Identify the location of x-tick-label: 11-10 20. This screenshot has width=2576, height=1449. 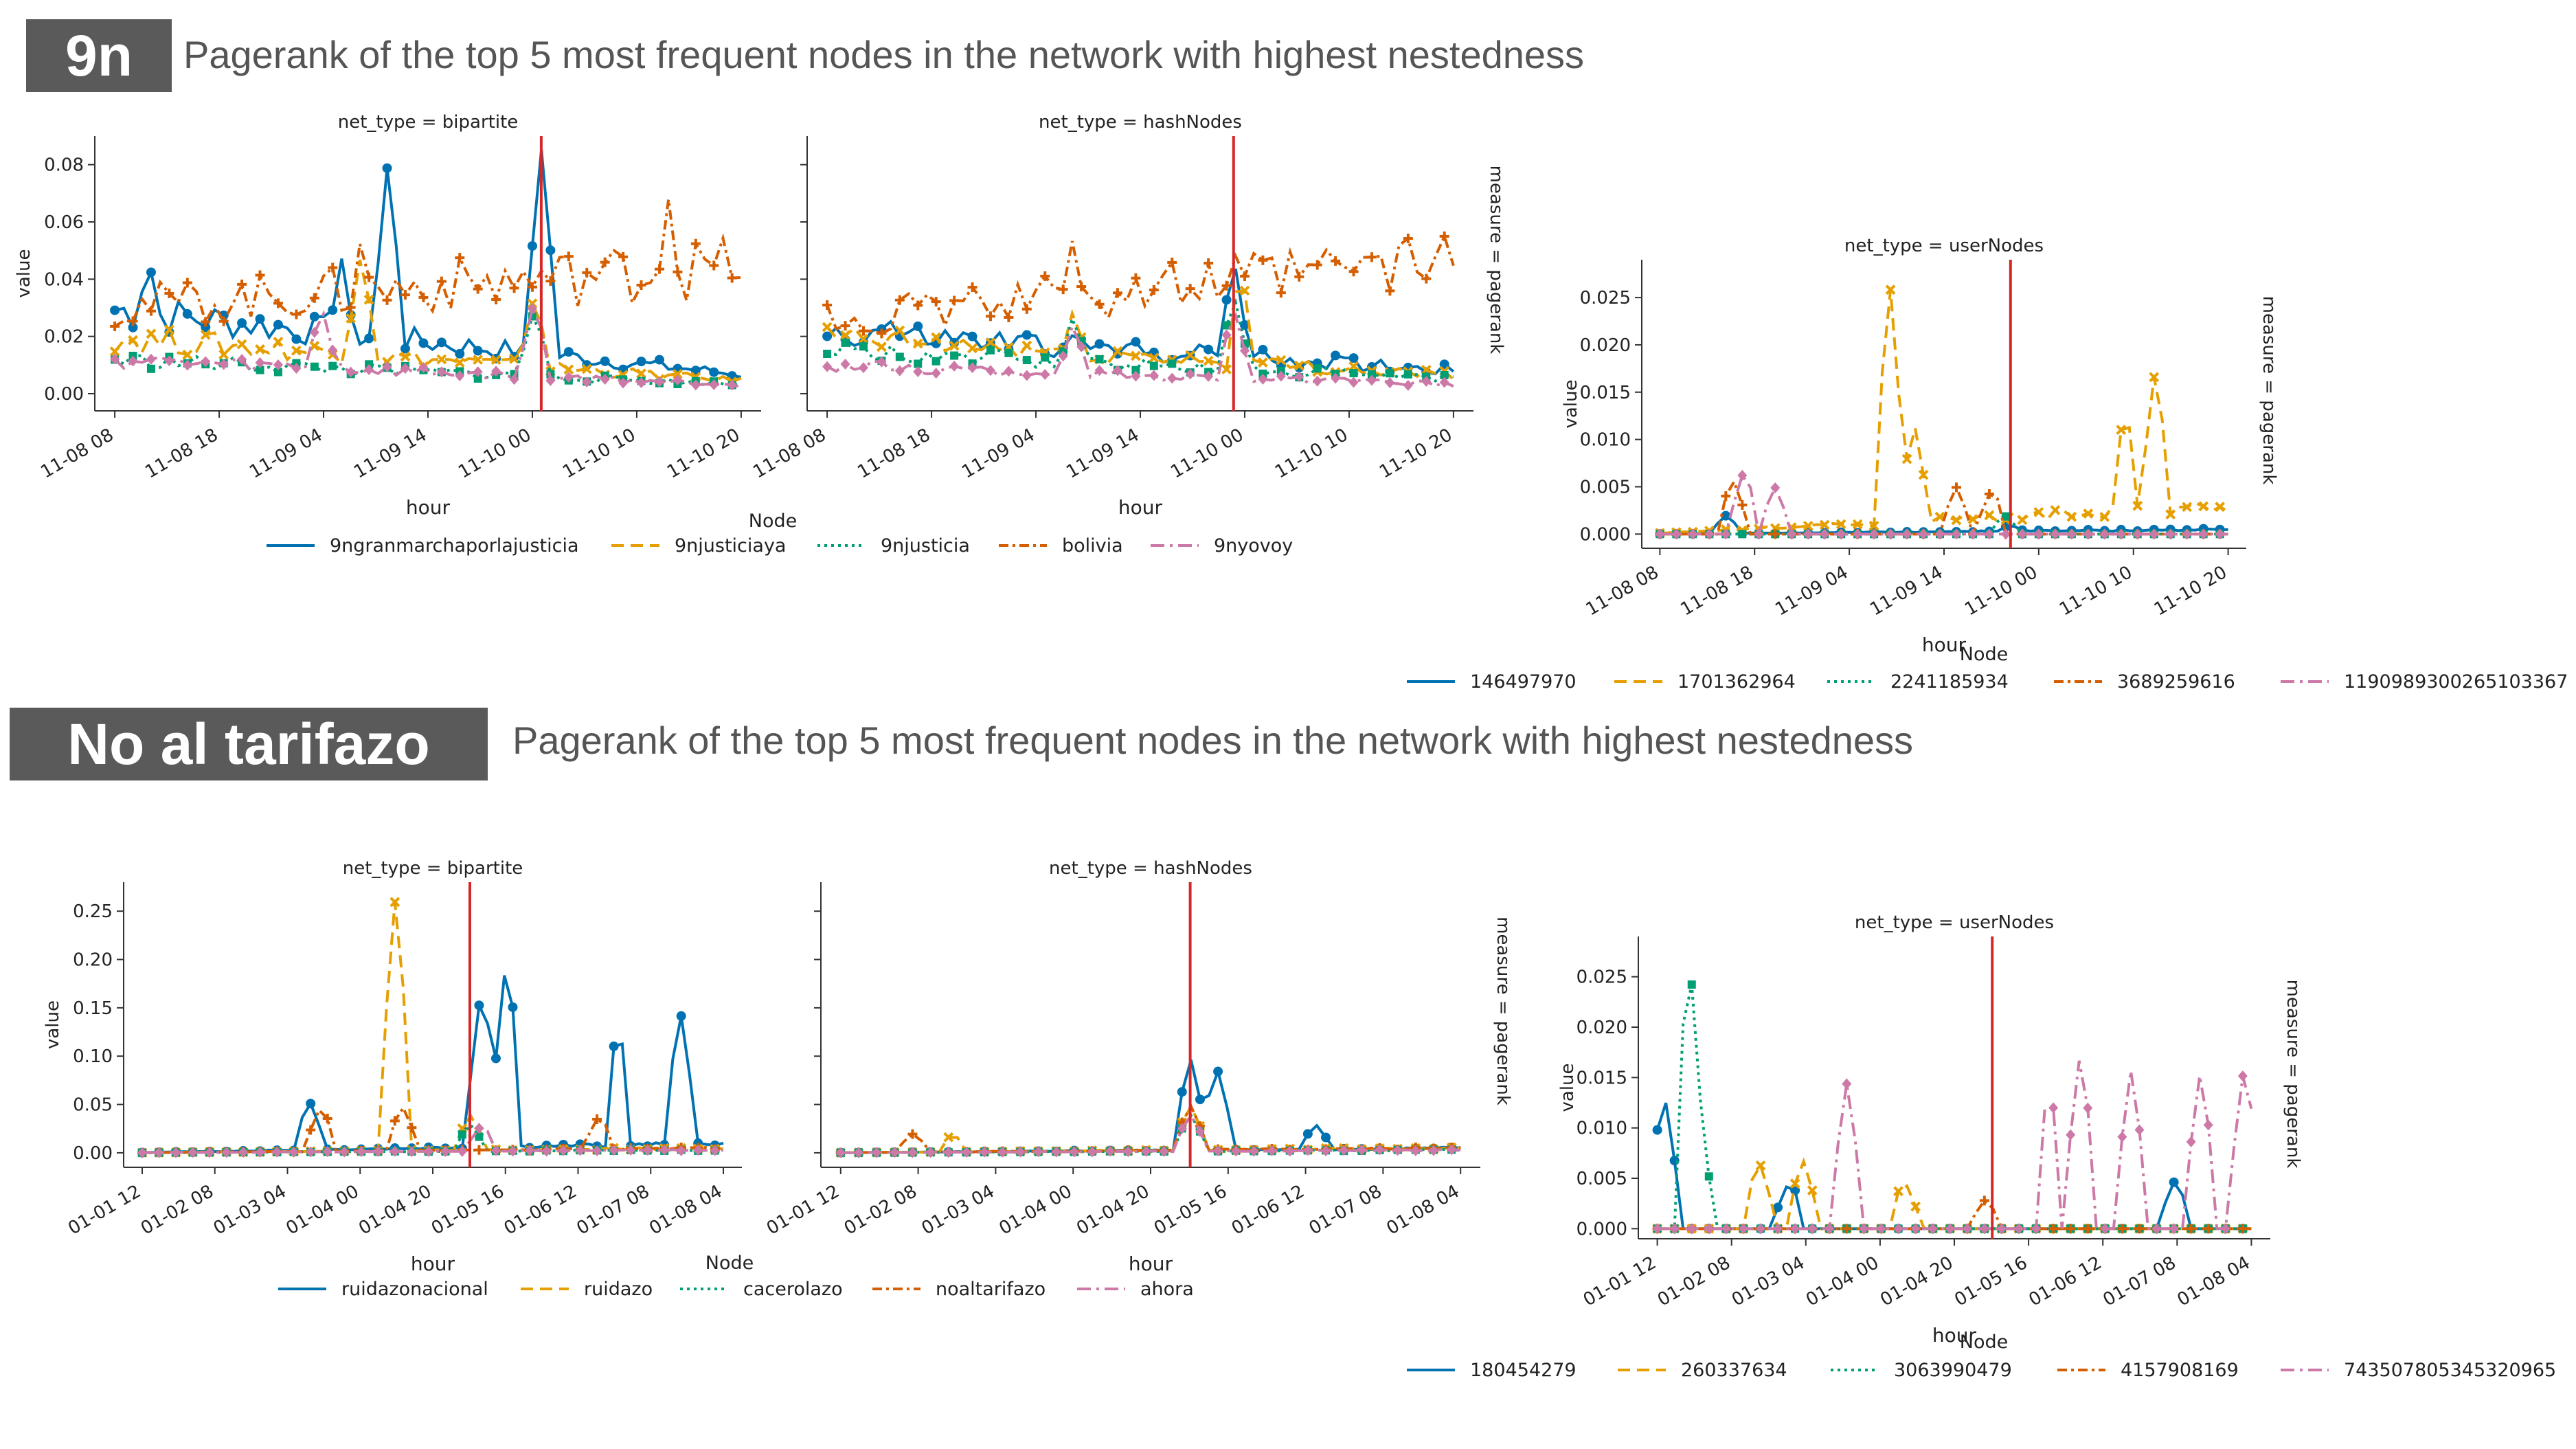
(1416, 453).